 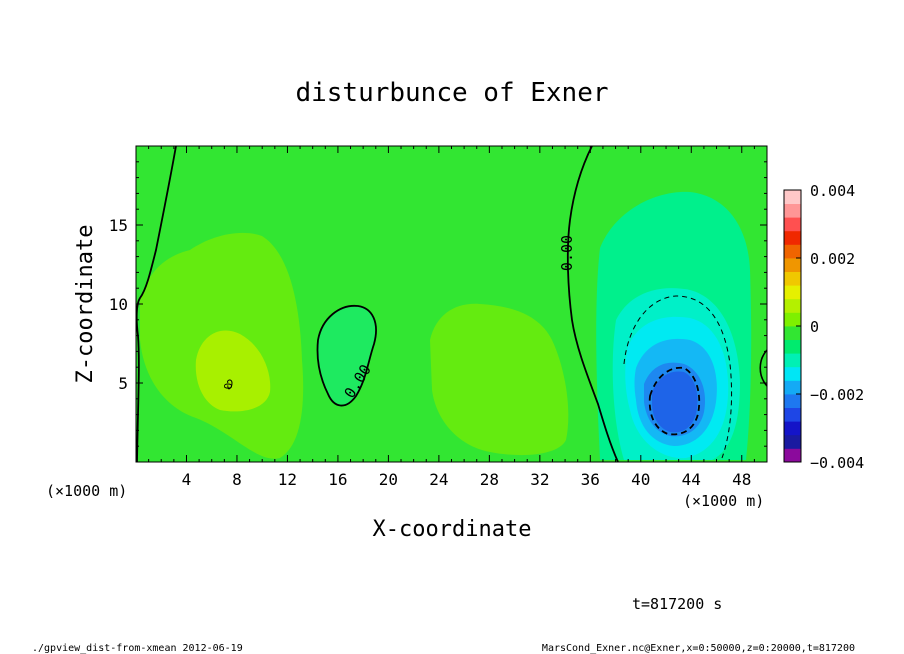 I want to click on colorbar-tick-label: 0.002, so click(x=832, y=259).